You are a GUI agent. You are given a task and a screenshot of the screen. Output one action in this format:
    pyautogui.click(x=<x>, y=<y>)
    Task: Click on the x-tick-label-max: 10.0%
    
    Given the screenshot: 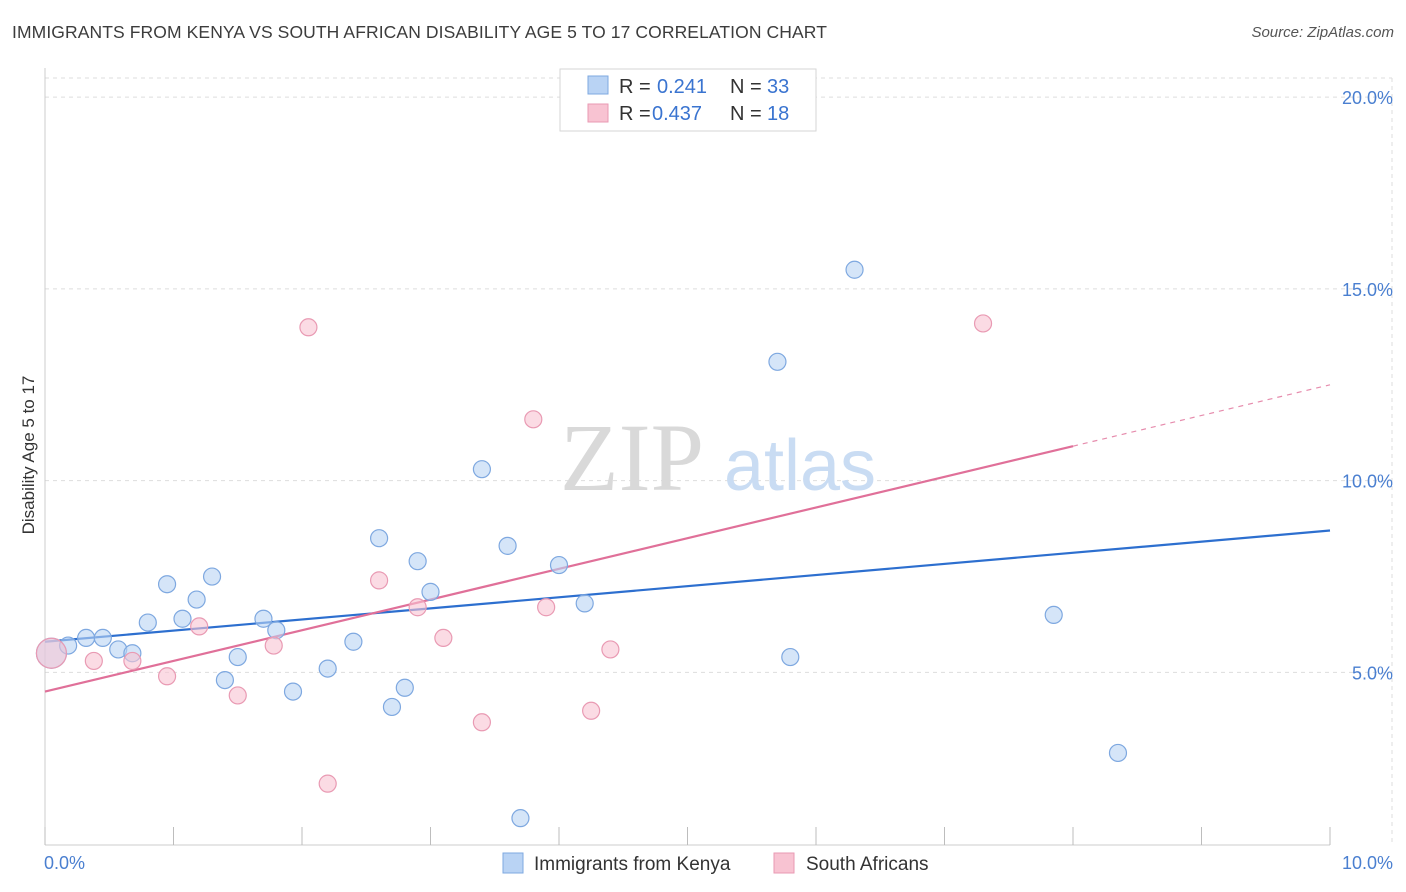 What is the action you would take?
    pyautogui.click(x=1367, y=863)
    